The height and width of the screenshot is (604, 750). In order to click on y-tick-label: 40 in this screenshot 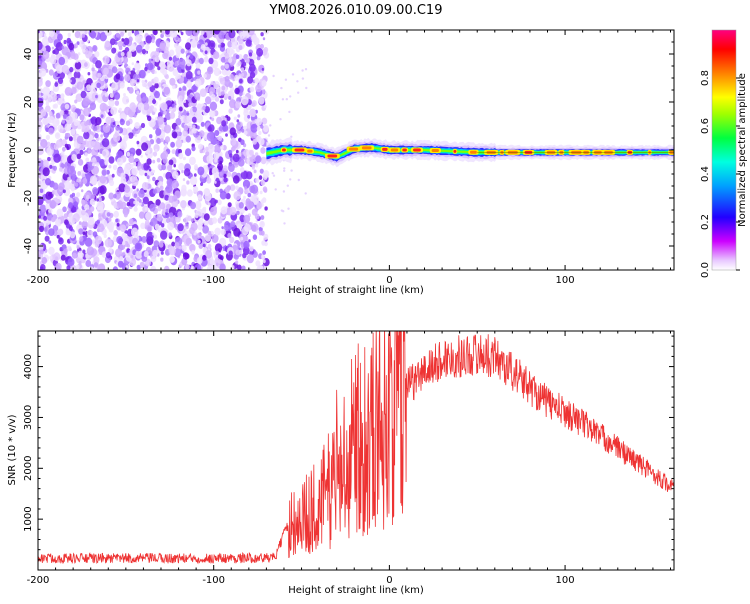, I will do `click(28, 54)`.